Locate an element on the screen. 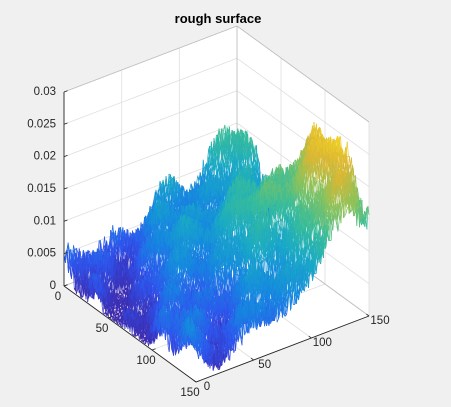  grid-line-back-z is located at coordinates (303, 106).